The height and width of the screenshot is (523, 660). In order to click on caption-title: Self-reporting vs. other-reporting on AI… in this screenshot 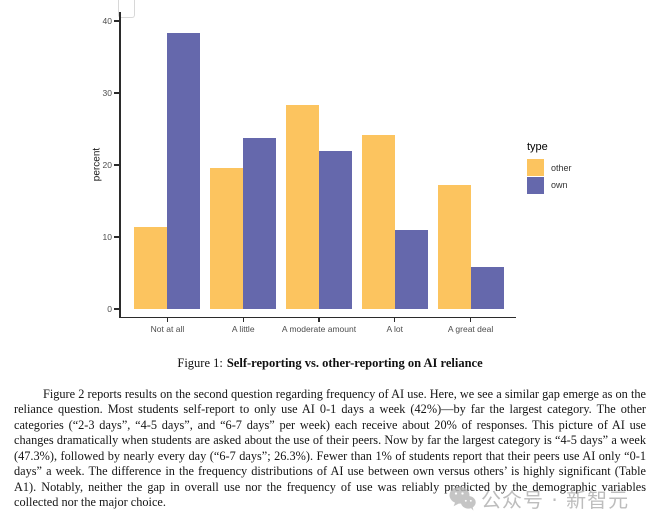, I will do `click(354, 363)`.